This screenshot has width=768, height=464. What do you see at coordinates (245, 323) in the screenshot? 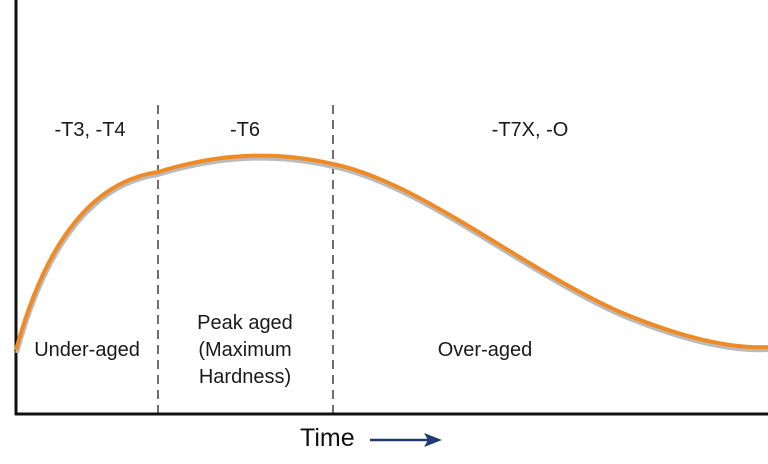
I see `peak-line-1: Peak aged` at bounding box center [245, 323].